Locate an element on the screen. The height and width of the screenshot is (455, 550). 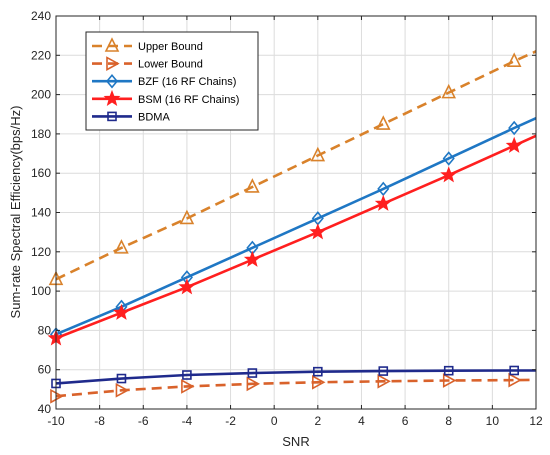
legend-label: Upper Bound is located at coordinates (170, 47).